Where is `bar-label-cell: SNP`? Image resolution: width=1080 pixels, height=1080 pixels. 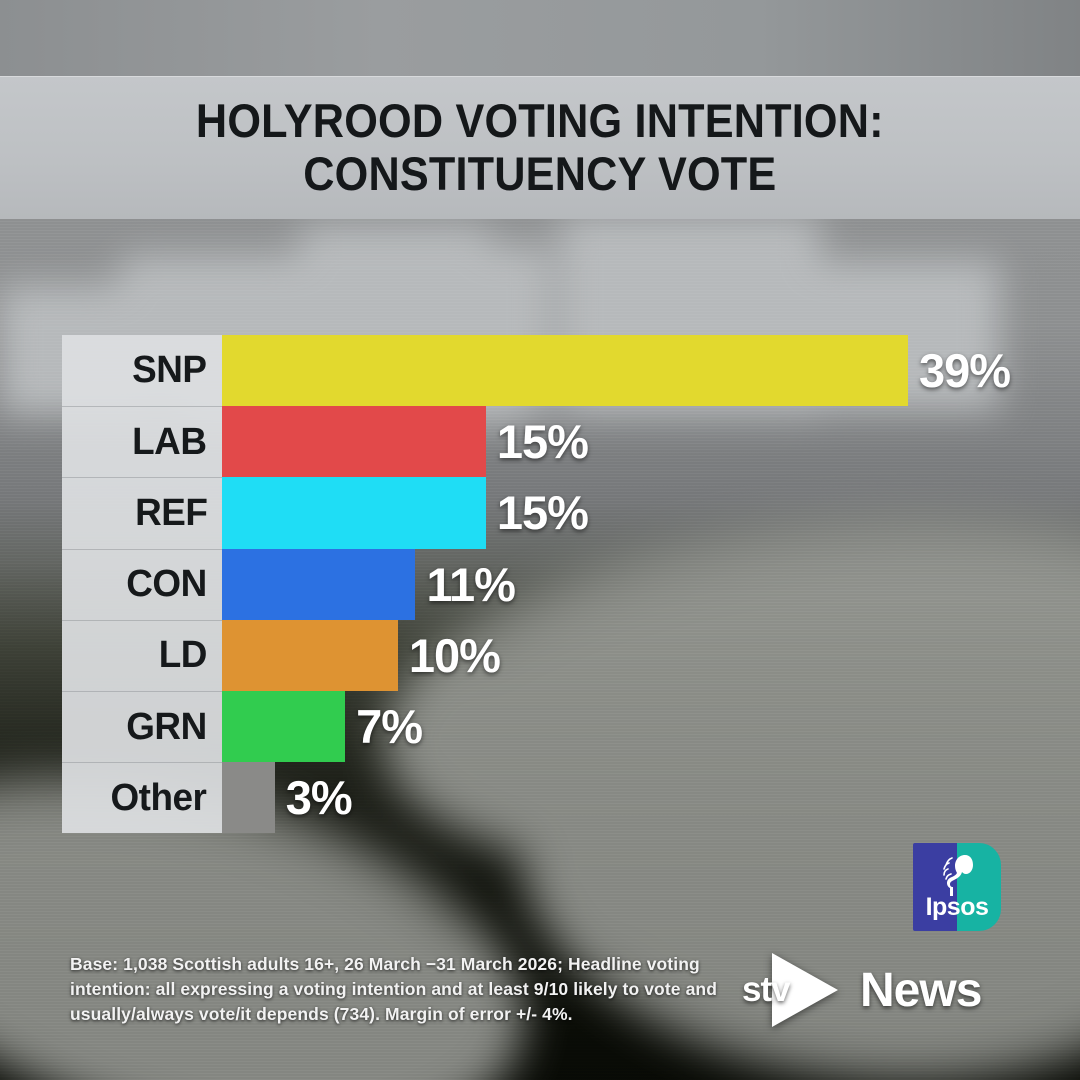
bar-label-cell: SNP is located at coordinates (142, 371).